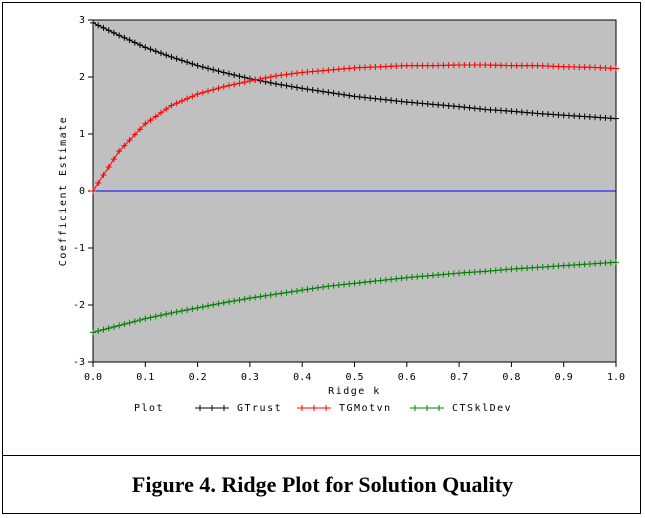  What do you see at coordinates (459, 377) in the screenshot?
I see `x-tick-label: 0.7` at bounding box center [459, 377].